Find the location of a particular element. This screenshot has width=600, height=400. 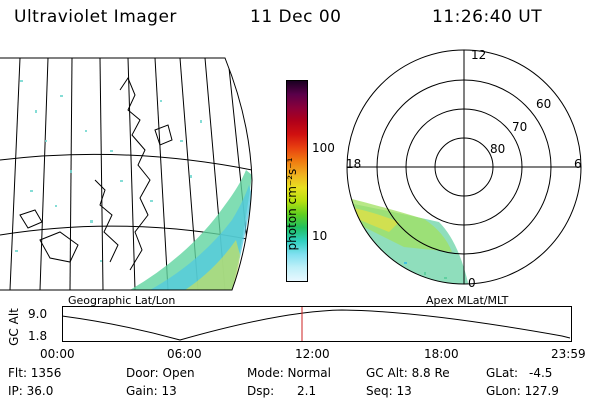

mlt-label-12: 12 is located at coordinates (479, 55).